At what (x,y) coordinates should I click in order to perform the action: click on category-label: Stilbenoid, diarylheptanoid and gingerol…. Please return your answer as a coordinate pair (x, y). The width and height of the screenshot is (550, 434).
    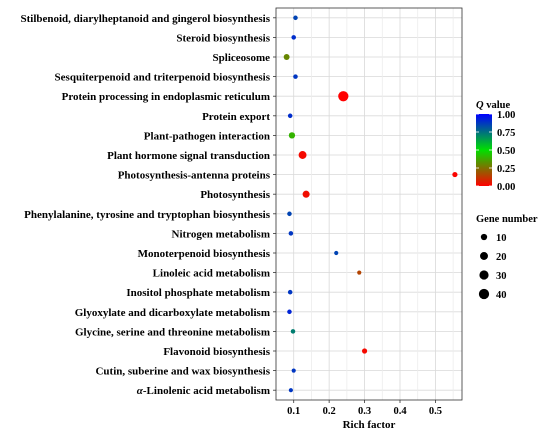
    Looking at the image, I should click on (145, 19).